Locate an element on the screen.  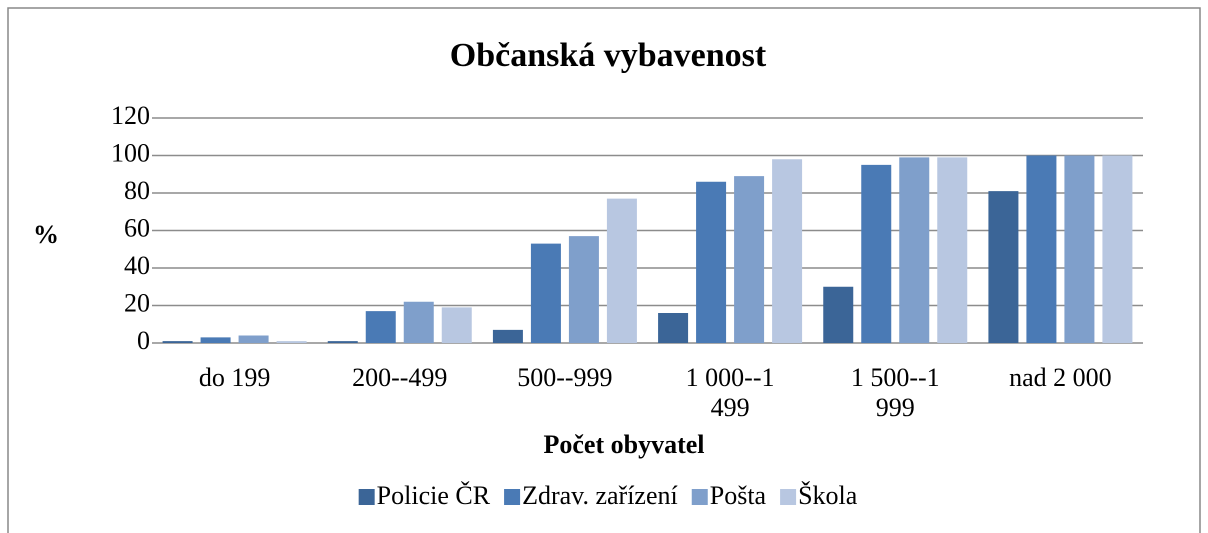
x-tick-label-box: 1 500--1 999 is located at coordinates (895, 392).